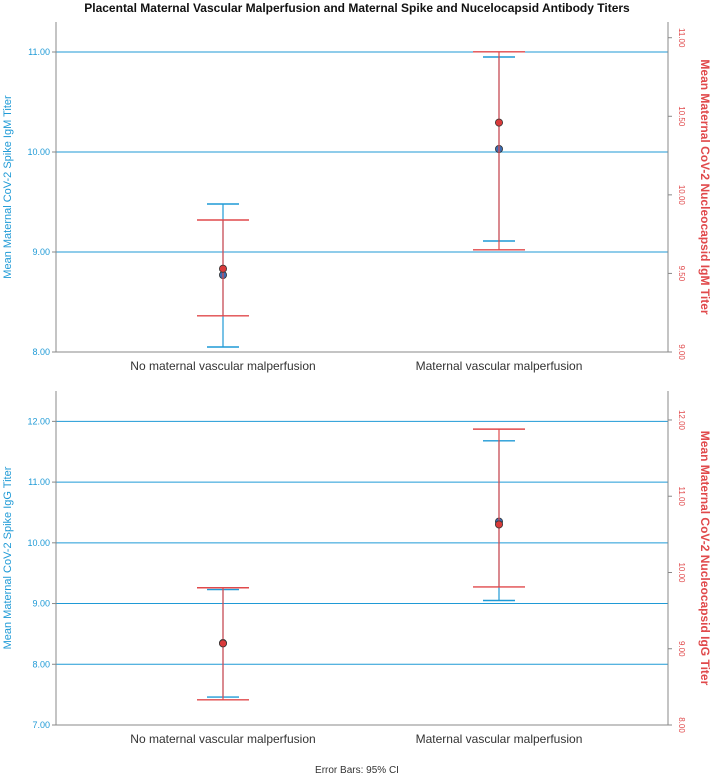 The height and width of the screenshot is (784, 714). What do you see at coordinates (361, 569) in the screenshot?
I see `series-spike-igg` at bounding box center [361, 569].